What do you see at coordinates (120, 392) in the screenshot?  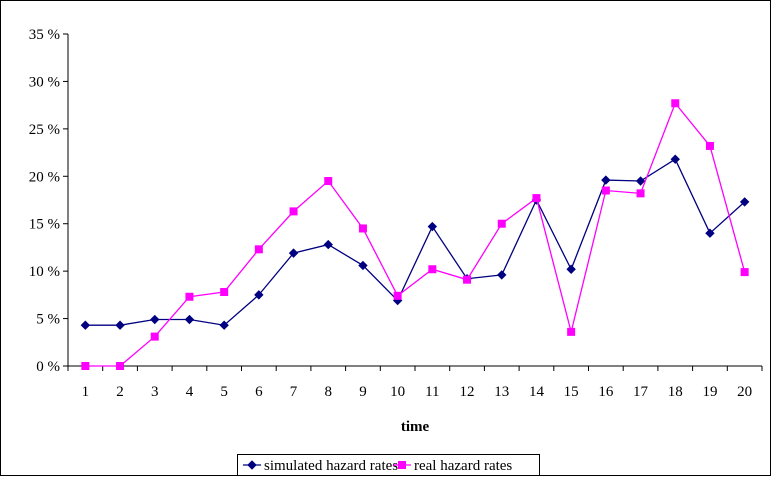 I see `x-tick-label: 2` at bounding box center [120, 392].